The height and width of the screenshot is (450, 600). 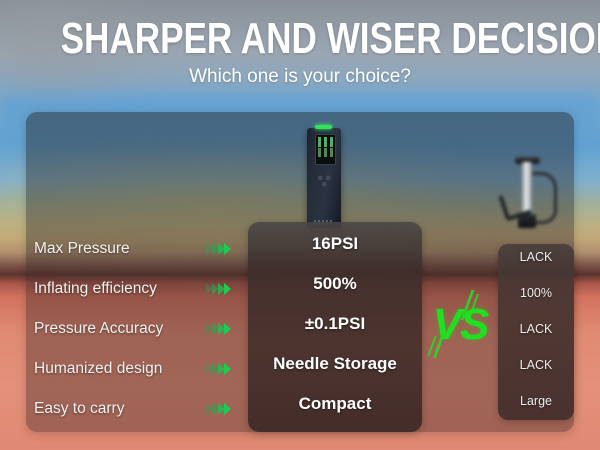 I want to click on feature-label: Humanized design, so click(x=98, y=368).